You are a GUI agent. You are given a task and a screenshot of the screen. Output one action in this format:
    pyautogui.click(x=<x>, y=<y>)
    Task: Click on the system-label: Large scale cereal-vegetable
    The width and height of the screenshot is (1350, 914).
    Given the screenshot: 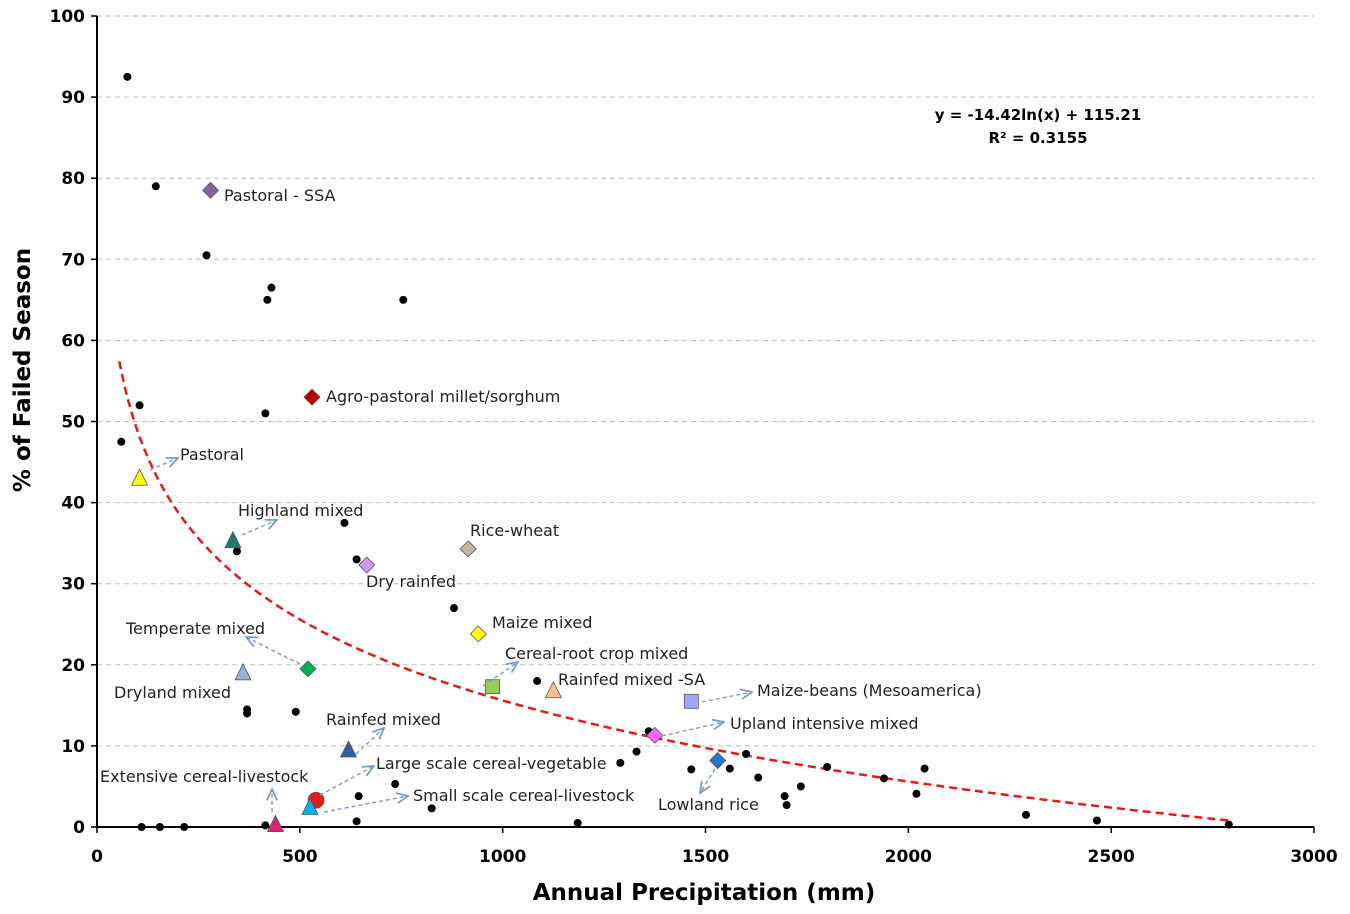 What is the action you would take?
    pyautogui.click(x=491, y=763)
    